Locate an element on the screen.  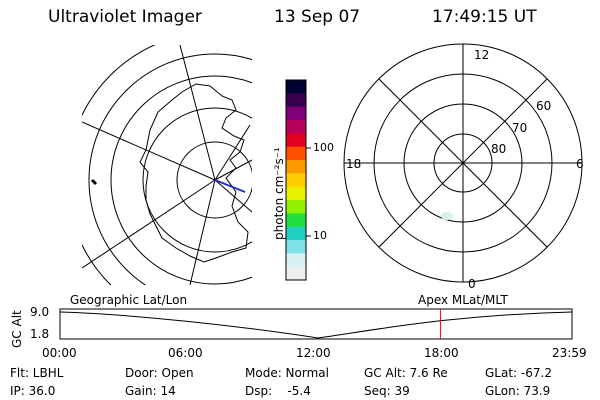
coastline is located at coordinates (194, 173).